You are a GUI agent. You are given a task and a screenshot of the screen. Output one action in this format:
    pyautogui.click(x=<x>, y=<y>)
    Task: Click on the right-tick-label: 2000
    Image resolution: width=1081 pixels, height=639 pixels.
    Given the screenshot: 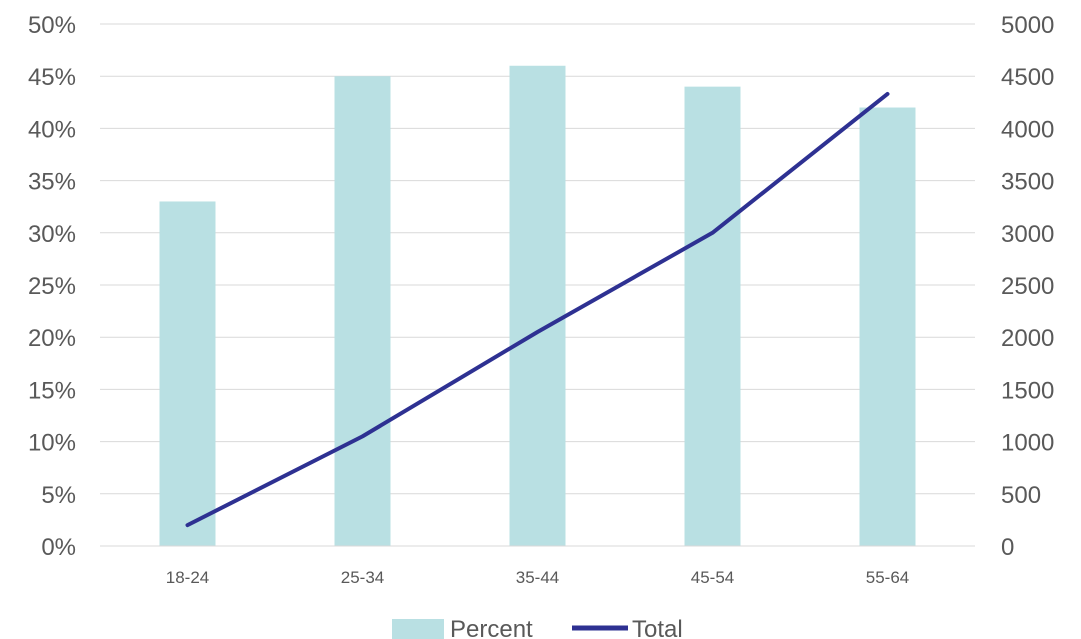 What is the action you would take?
    pyautogui.click(x=1027, y=338)
    